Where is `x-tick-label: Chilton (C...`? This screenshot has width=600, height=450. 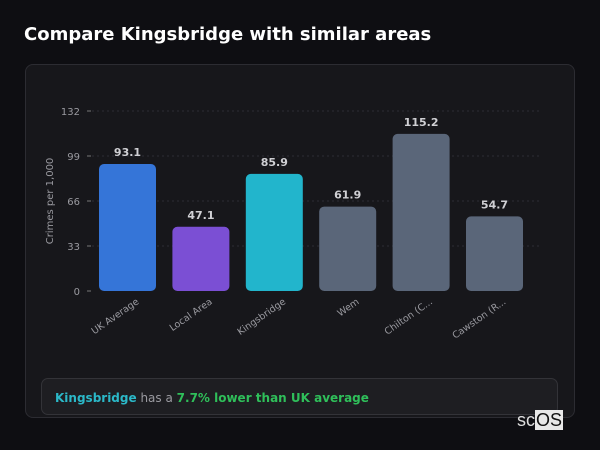 x-tick-label: Chilton (C... is located at coordinates (409, 316).